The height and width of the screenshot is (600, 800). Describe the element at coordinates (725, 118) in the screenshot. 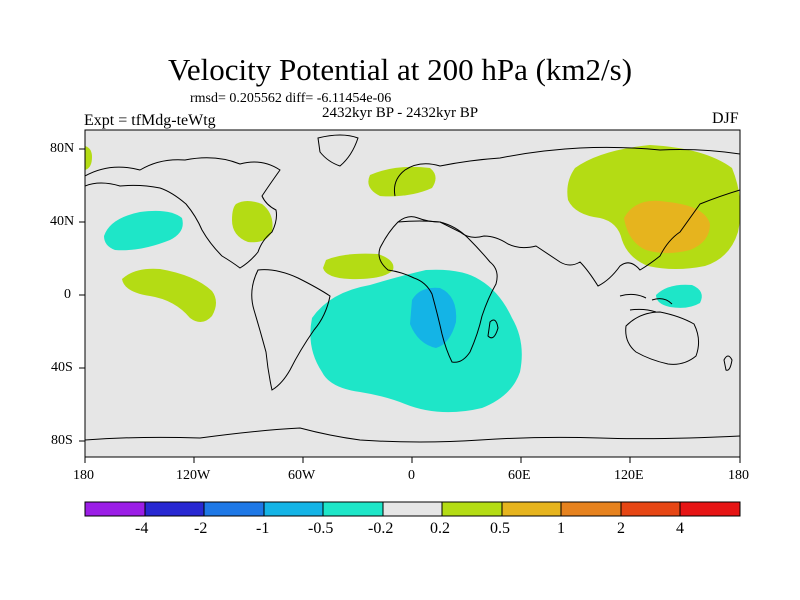

I see `season-label: DJF` at that location.